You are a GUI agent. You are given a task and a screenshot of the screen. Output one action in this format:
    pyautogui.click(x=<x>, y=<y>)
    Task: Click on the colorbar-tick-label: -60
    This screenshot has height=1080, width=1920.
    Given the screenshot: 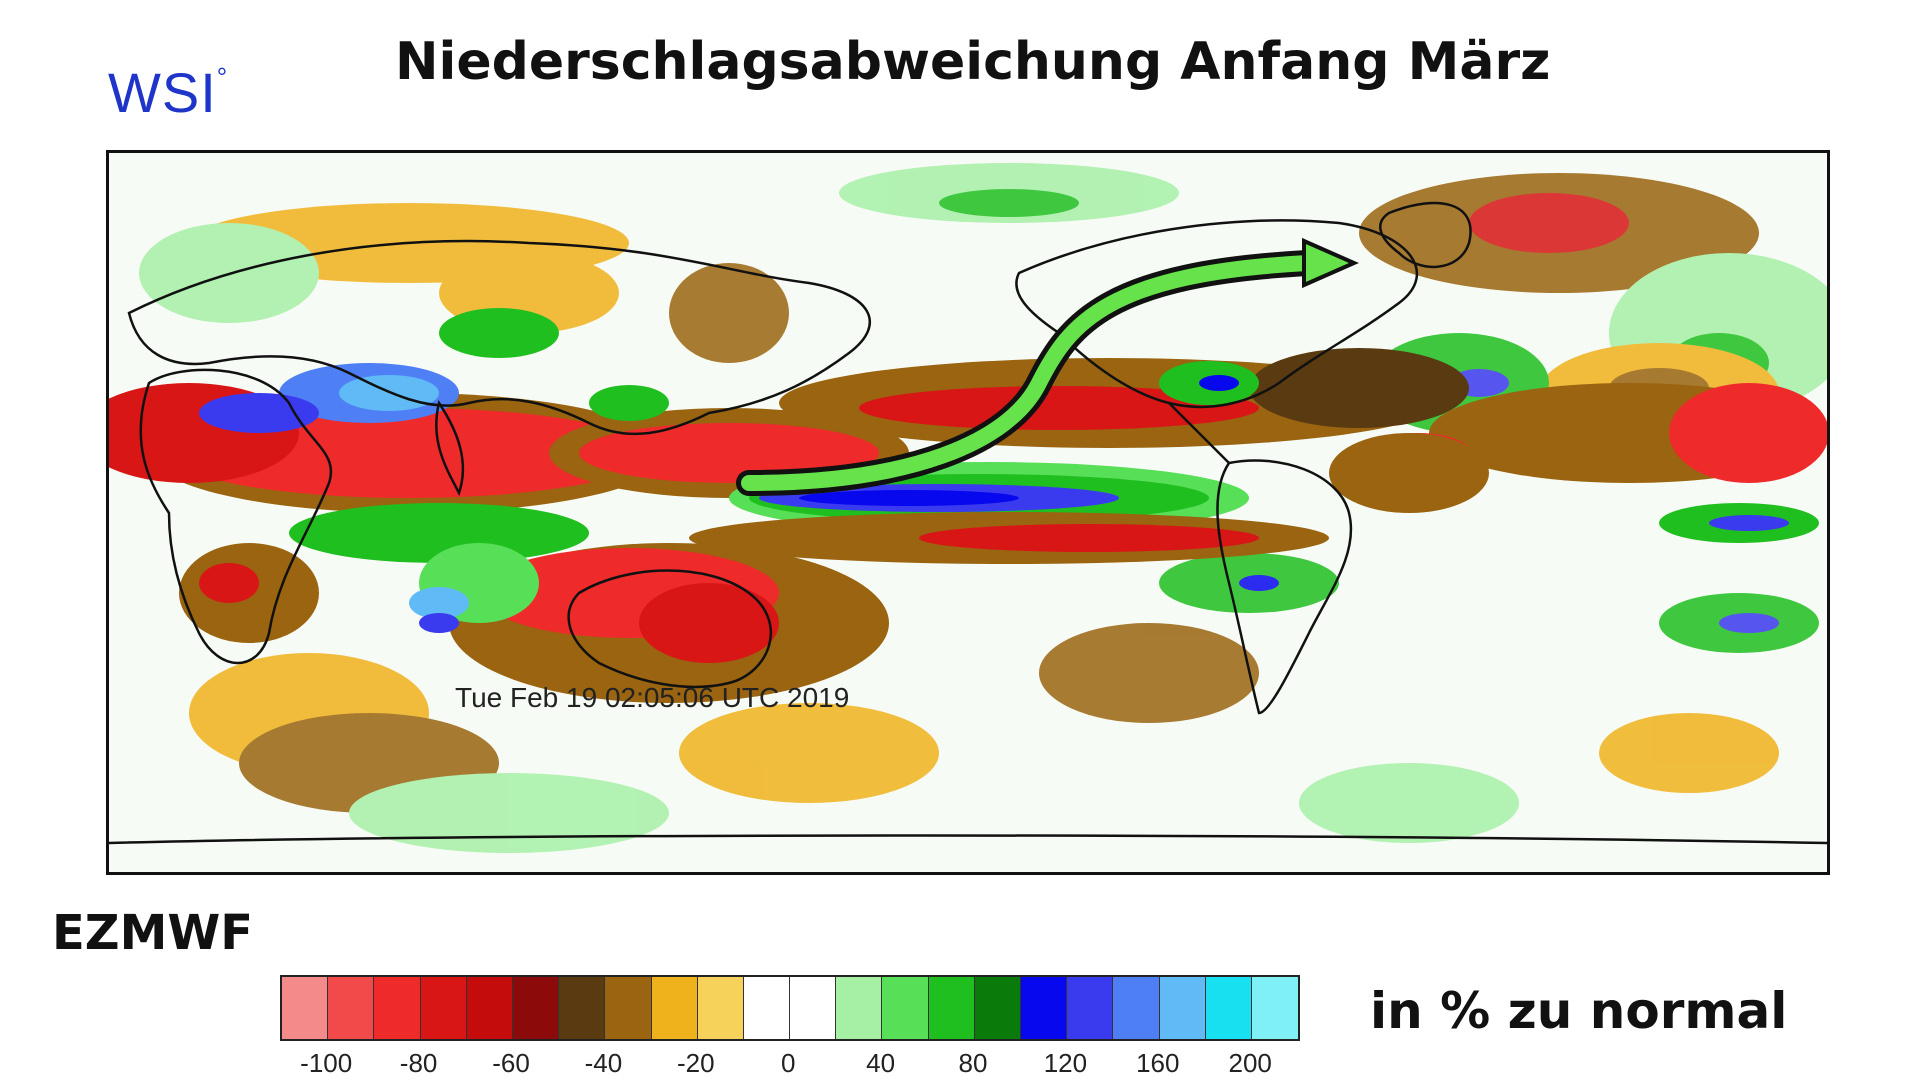 What is the action you would take?
    pyautogui.click(x=511, y=1063)
    